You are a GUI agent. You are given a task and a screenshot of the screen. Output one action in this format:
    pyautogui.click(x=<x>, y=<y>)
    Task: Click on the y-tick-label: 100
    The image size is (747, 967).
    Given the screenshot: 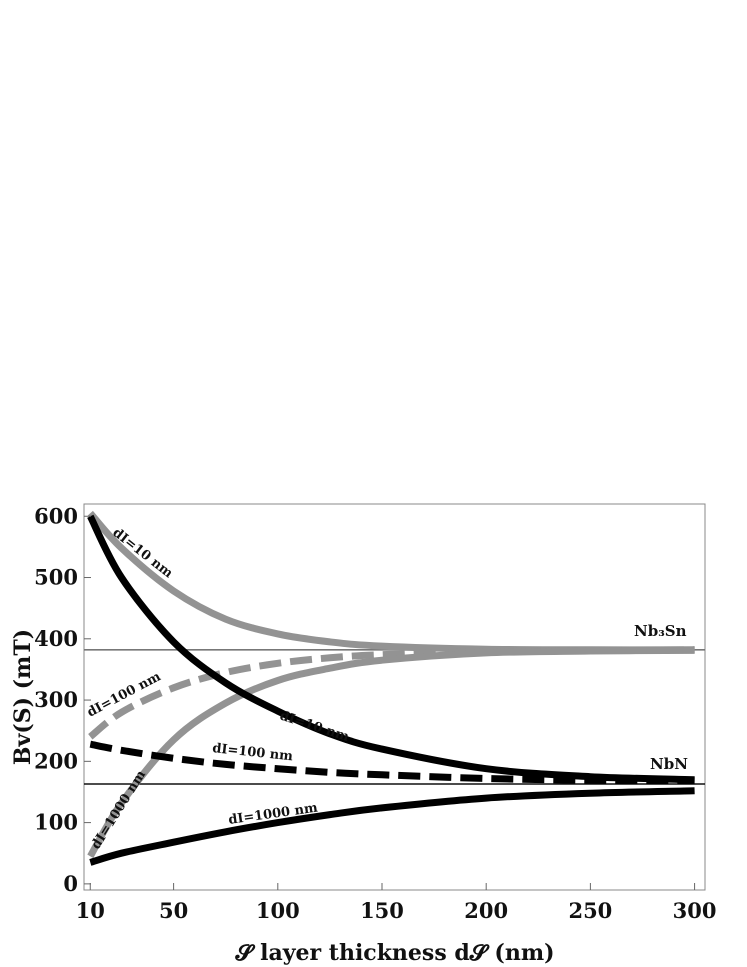 What is the action you would take?
    pyautogui.click(x=56, y=822)
    